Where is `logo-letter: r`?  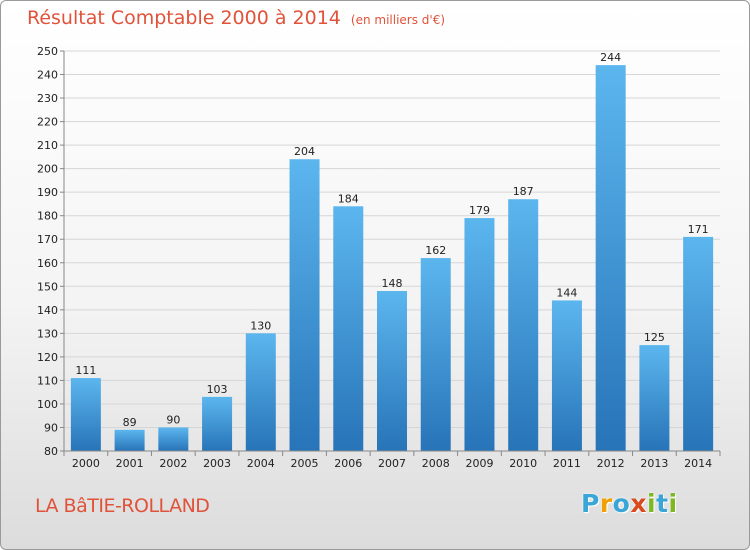
logo-letter: r is located at coordinates (606, 503).